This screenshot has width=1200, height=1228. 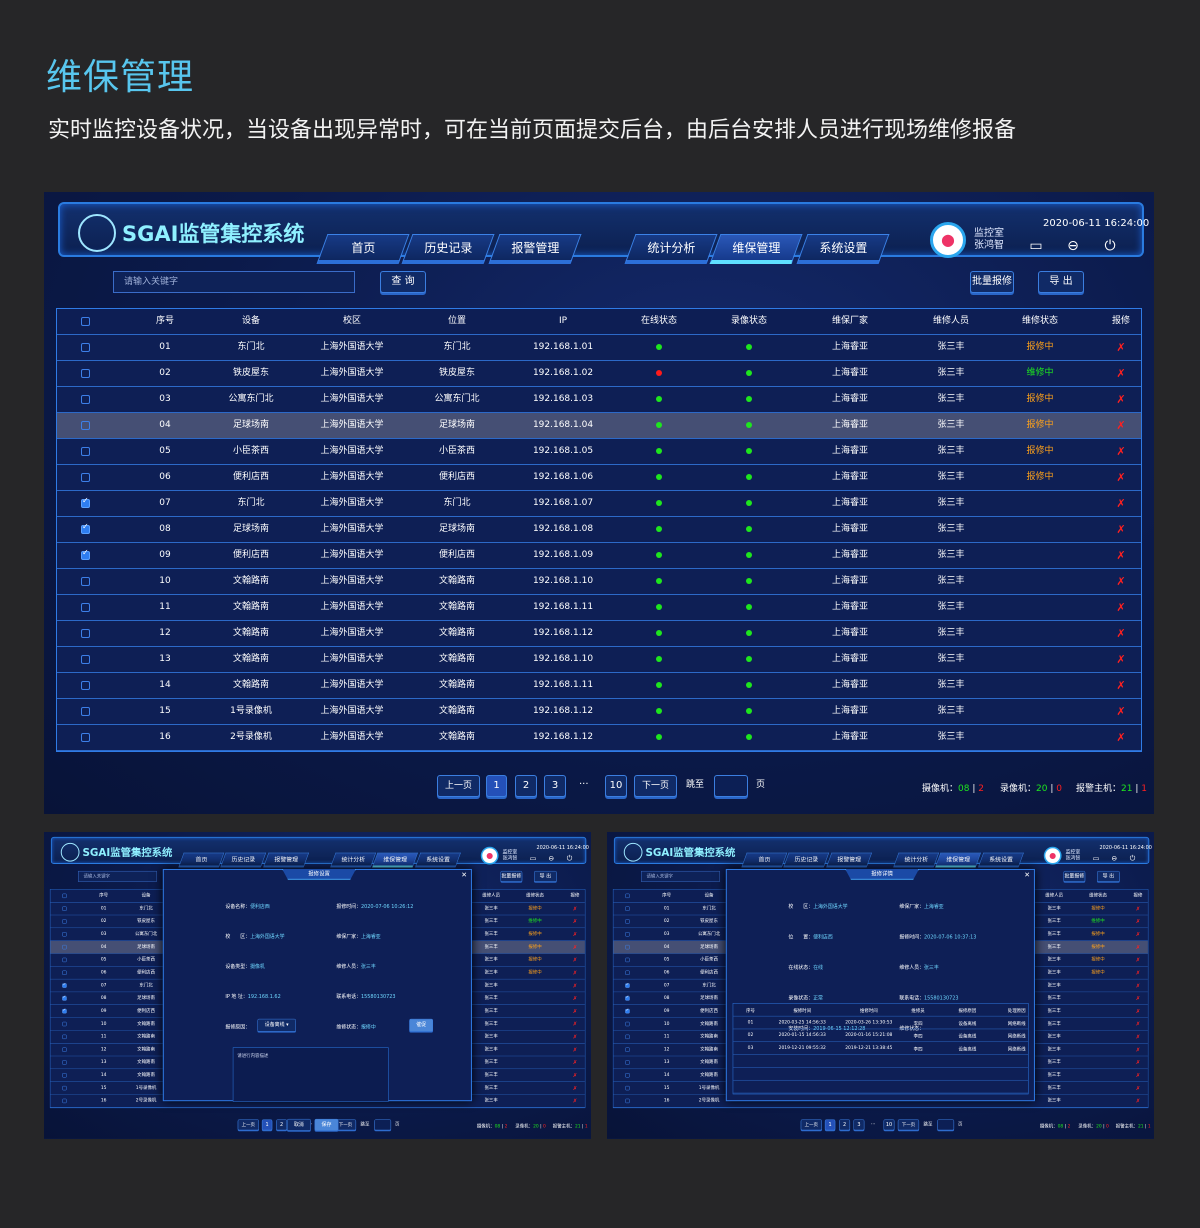 What do you see at coordinates (1110, 246) in the screenshot?
I see `power-icon: ⏻` at bounding box center [1110, 246].